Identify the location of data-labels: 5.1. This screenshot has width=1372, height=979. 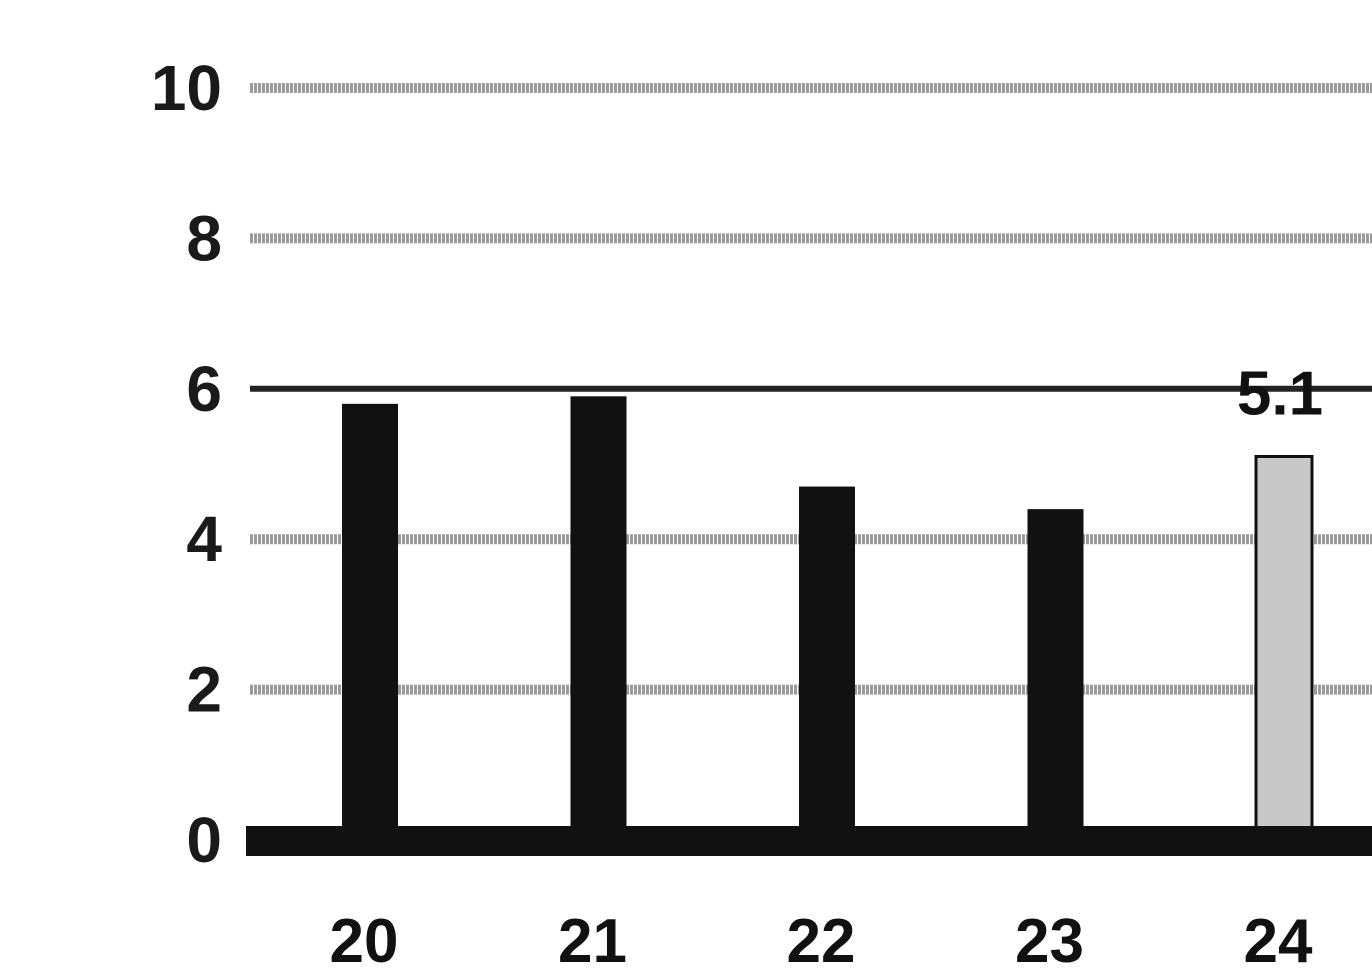
(1280, 393).